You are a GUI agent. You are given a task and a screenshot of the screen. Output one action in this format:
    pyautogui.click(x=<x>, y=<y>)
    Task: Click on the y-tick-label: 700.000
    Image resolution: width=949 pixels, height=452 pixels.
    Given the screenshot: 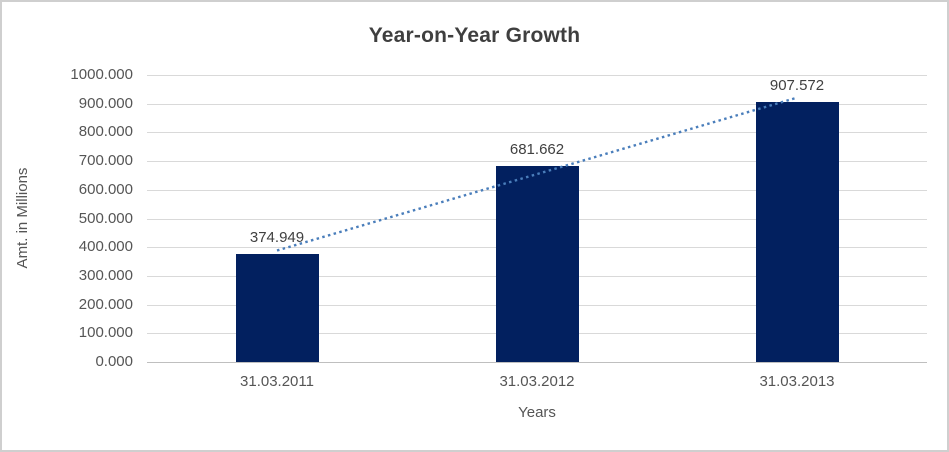 What is the action you would take?
    pyautogui.click(x=105, y=161)
    